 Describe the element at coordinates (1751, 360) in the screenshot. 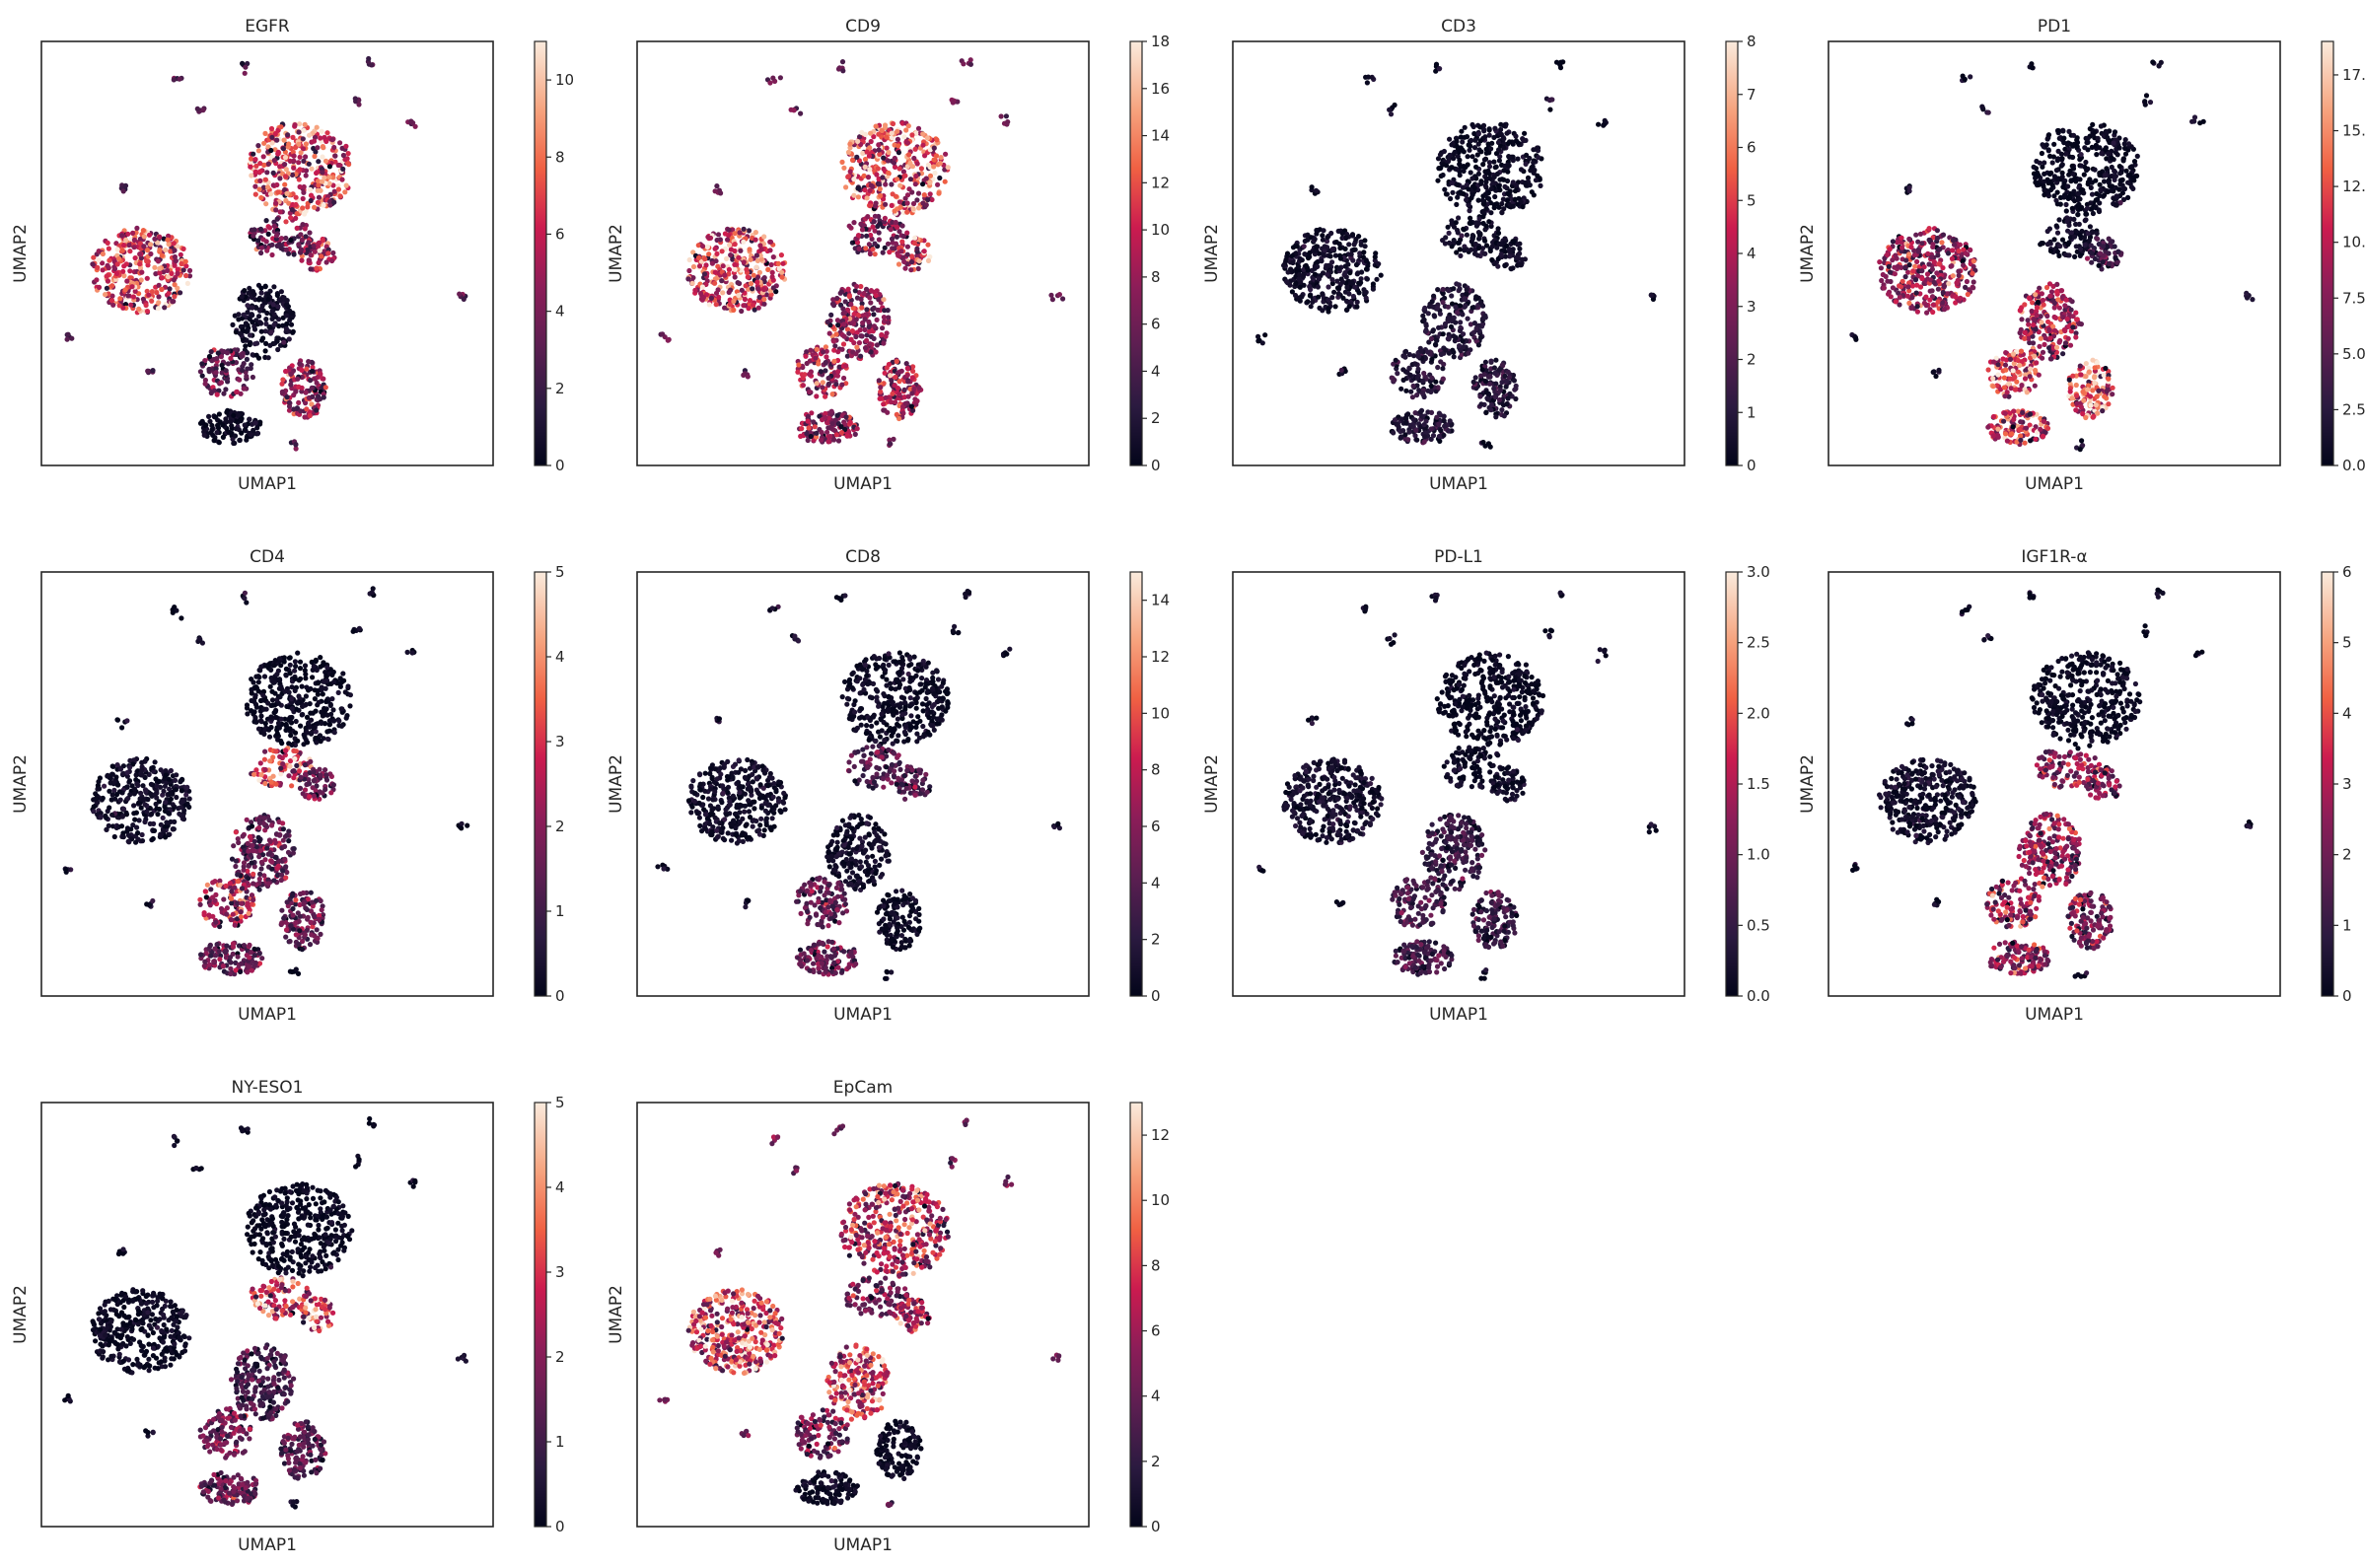

I see `colorbar-tick-label: 2` at that location.